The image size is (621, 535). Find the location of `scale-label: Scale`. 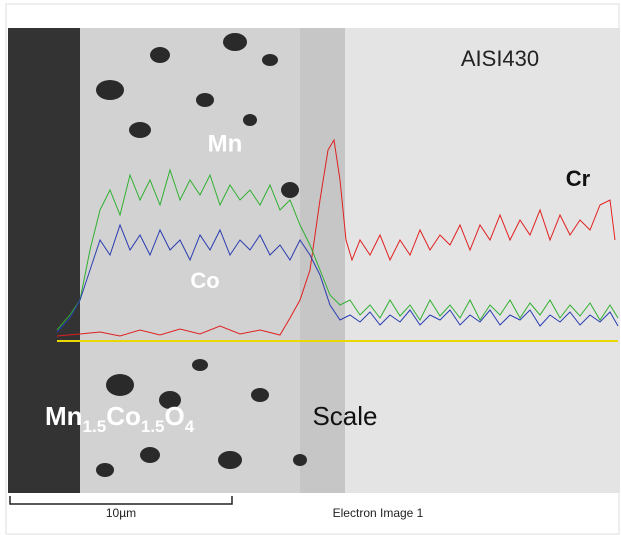

scale-label: Scale is located at coordinates (344, 416).